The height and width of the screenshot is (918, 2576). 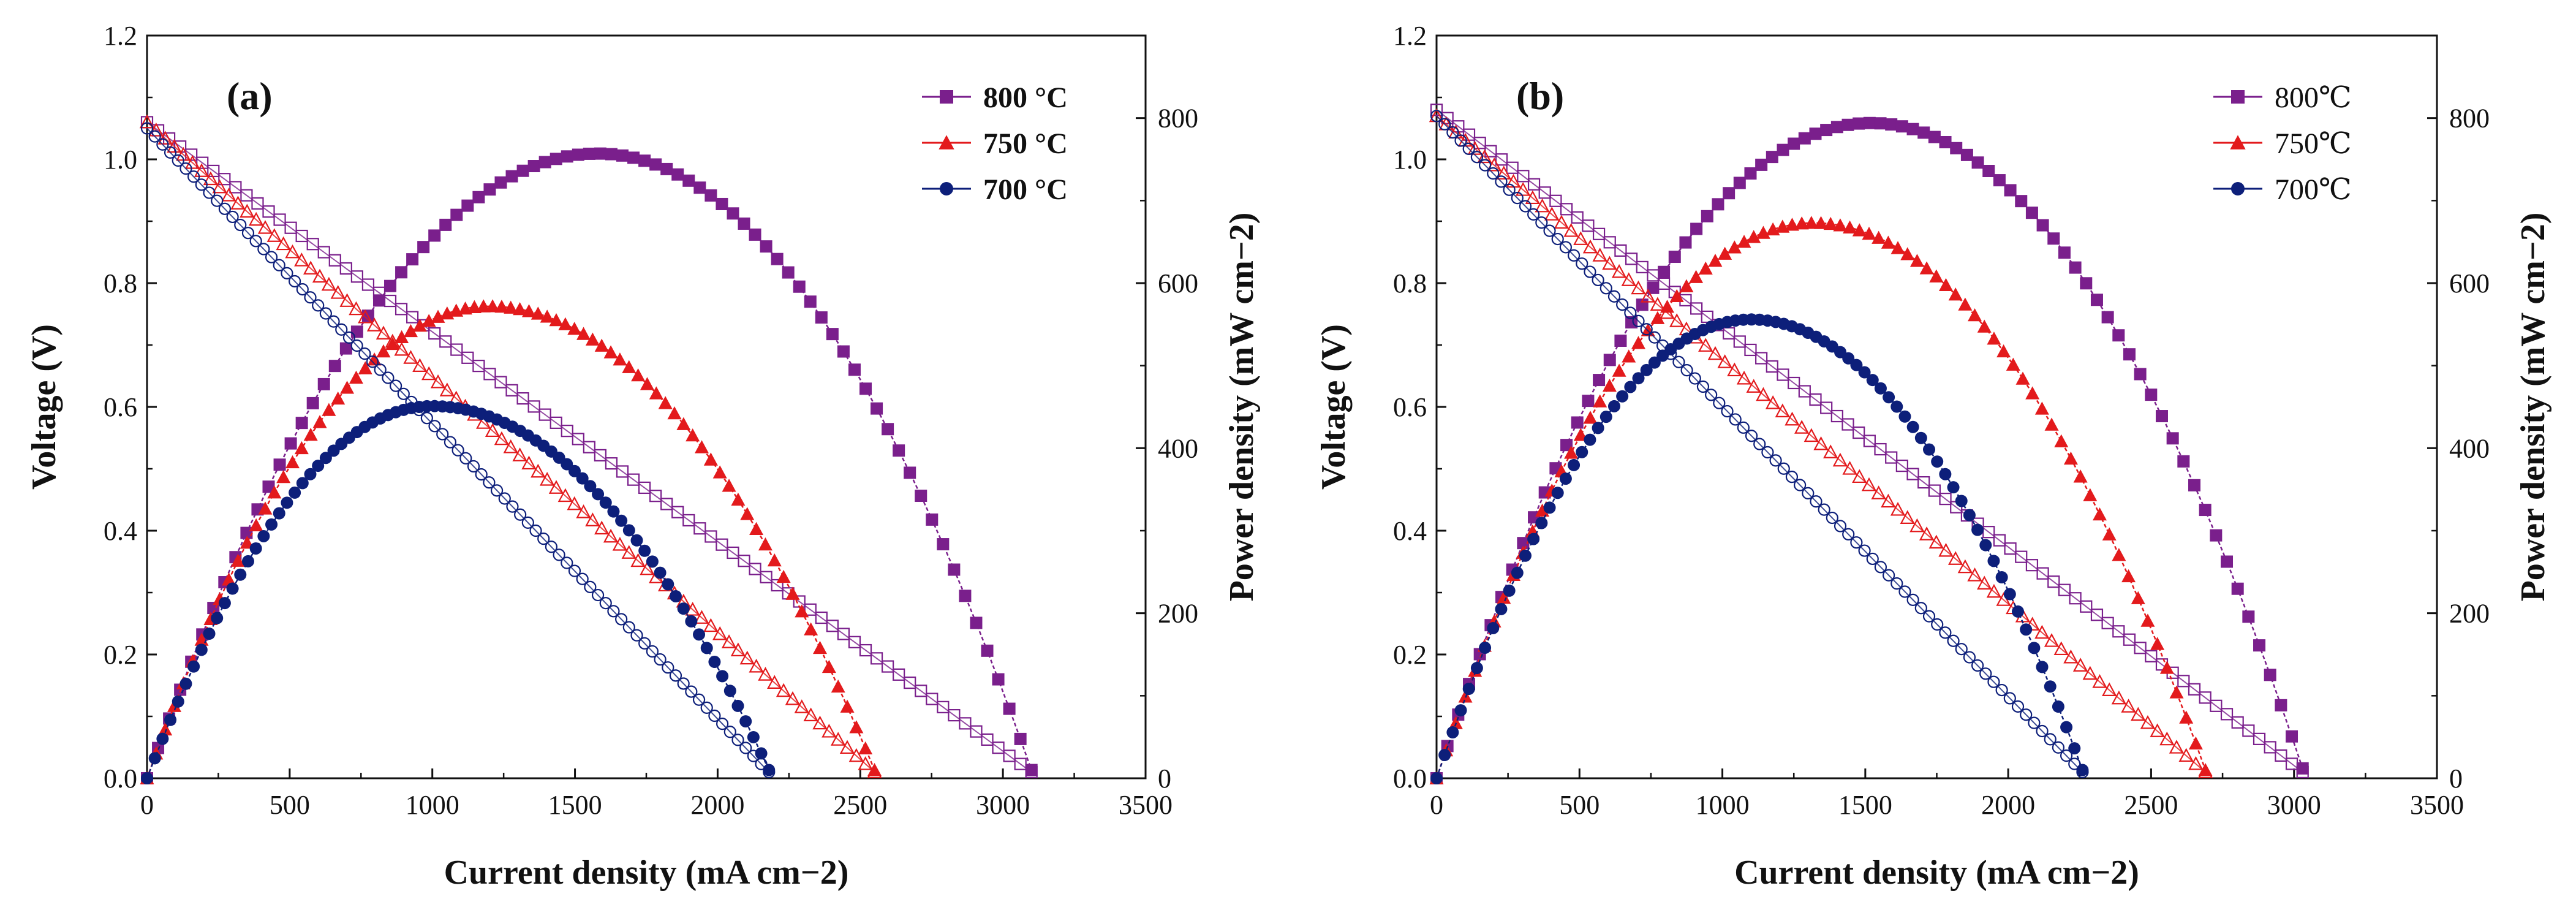 I want to click on legend: 800℃ 750℃ 700℃, so click(x=2282, y=144).